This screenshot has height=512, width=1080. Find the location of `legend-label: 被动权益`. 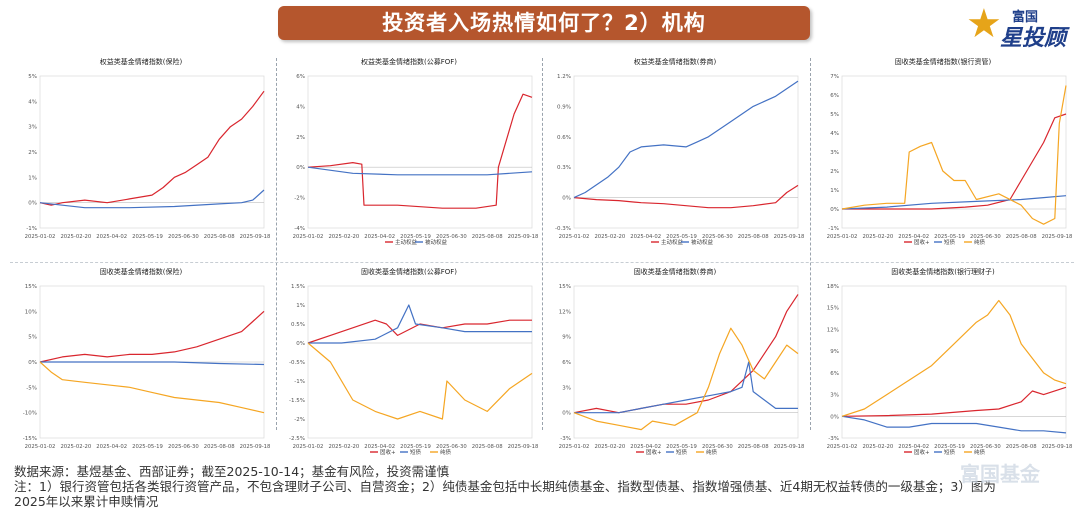

legend-label: 被动权益 is located at coordinates (702, 242).